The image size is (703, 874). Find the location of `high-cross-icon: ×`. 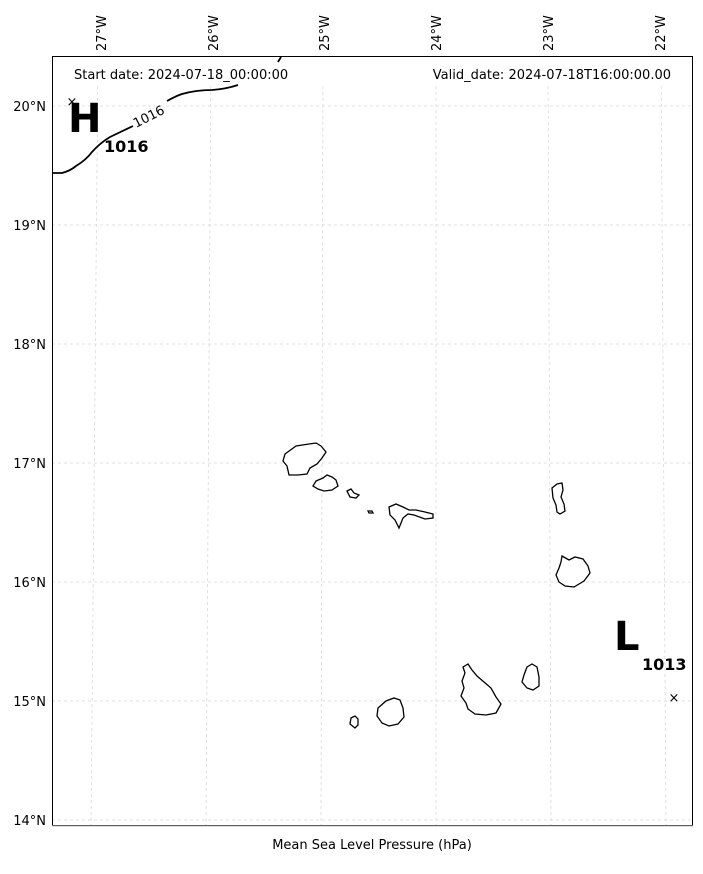

high-cross-icon: × is located at coordinates (72, 102).